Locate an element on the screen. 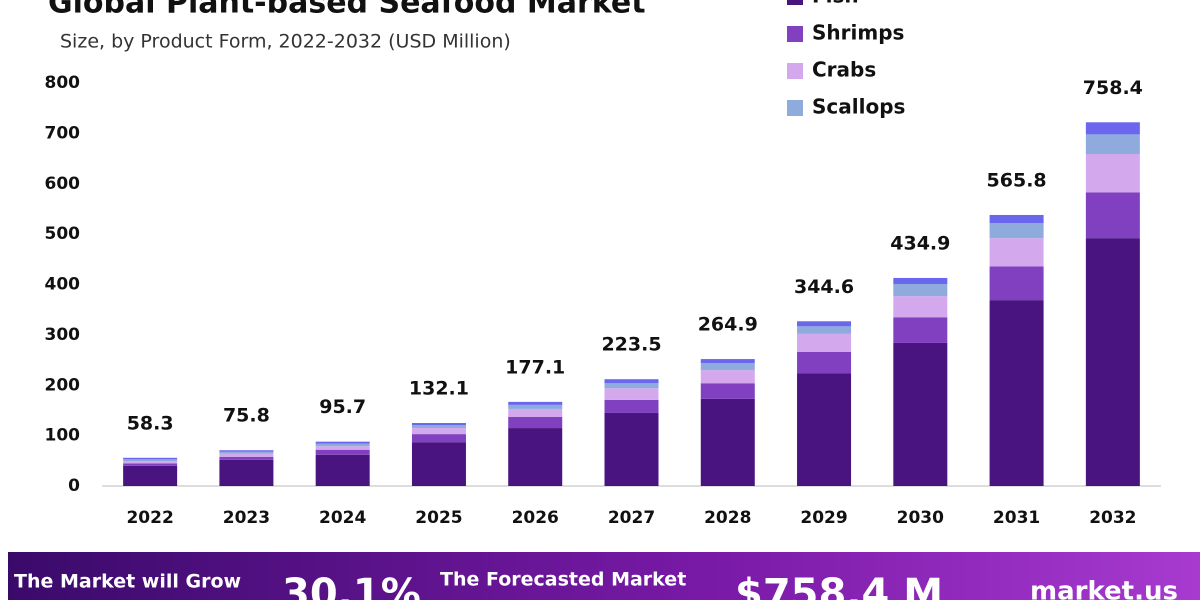 The image size is (1200, 600). banner-brand: market.us is located at coordinates (1104, 588).